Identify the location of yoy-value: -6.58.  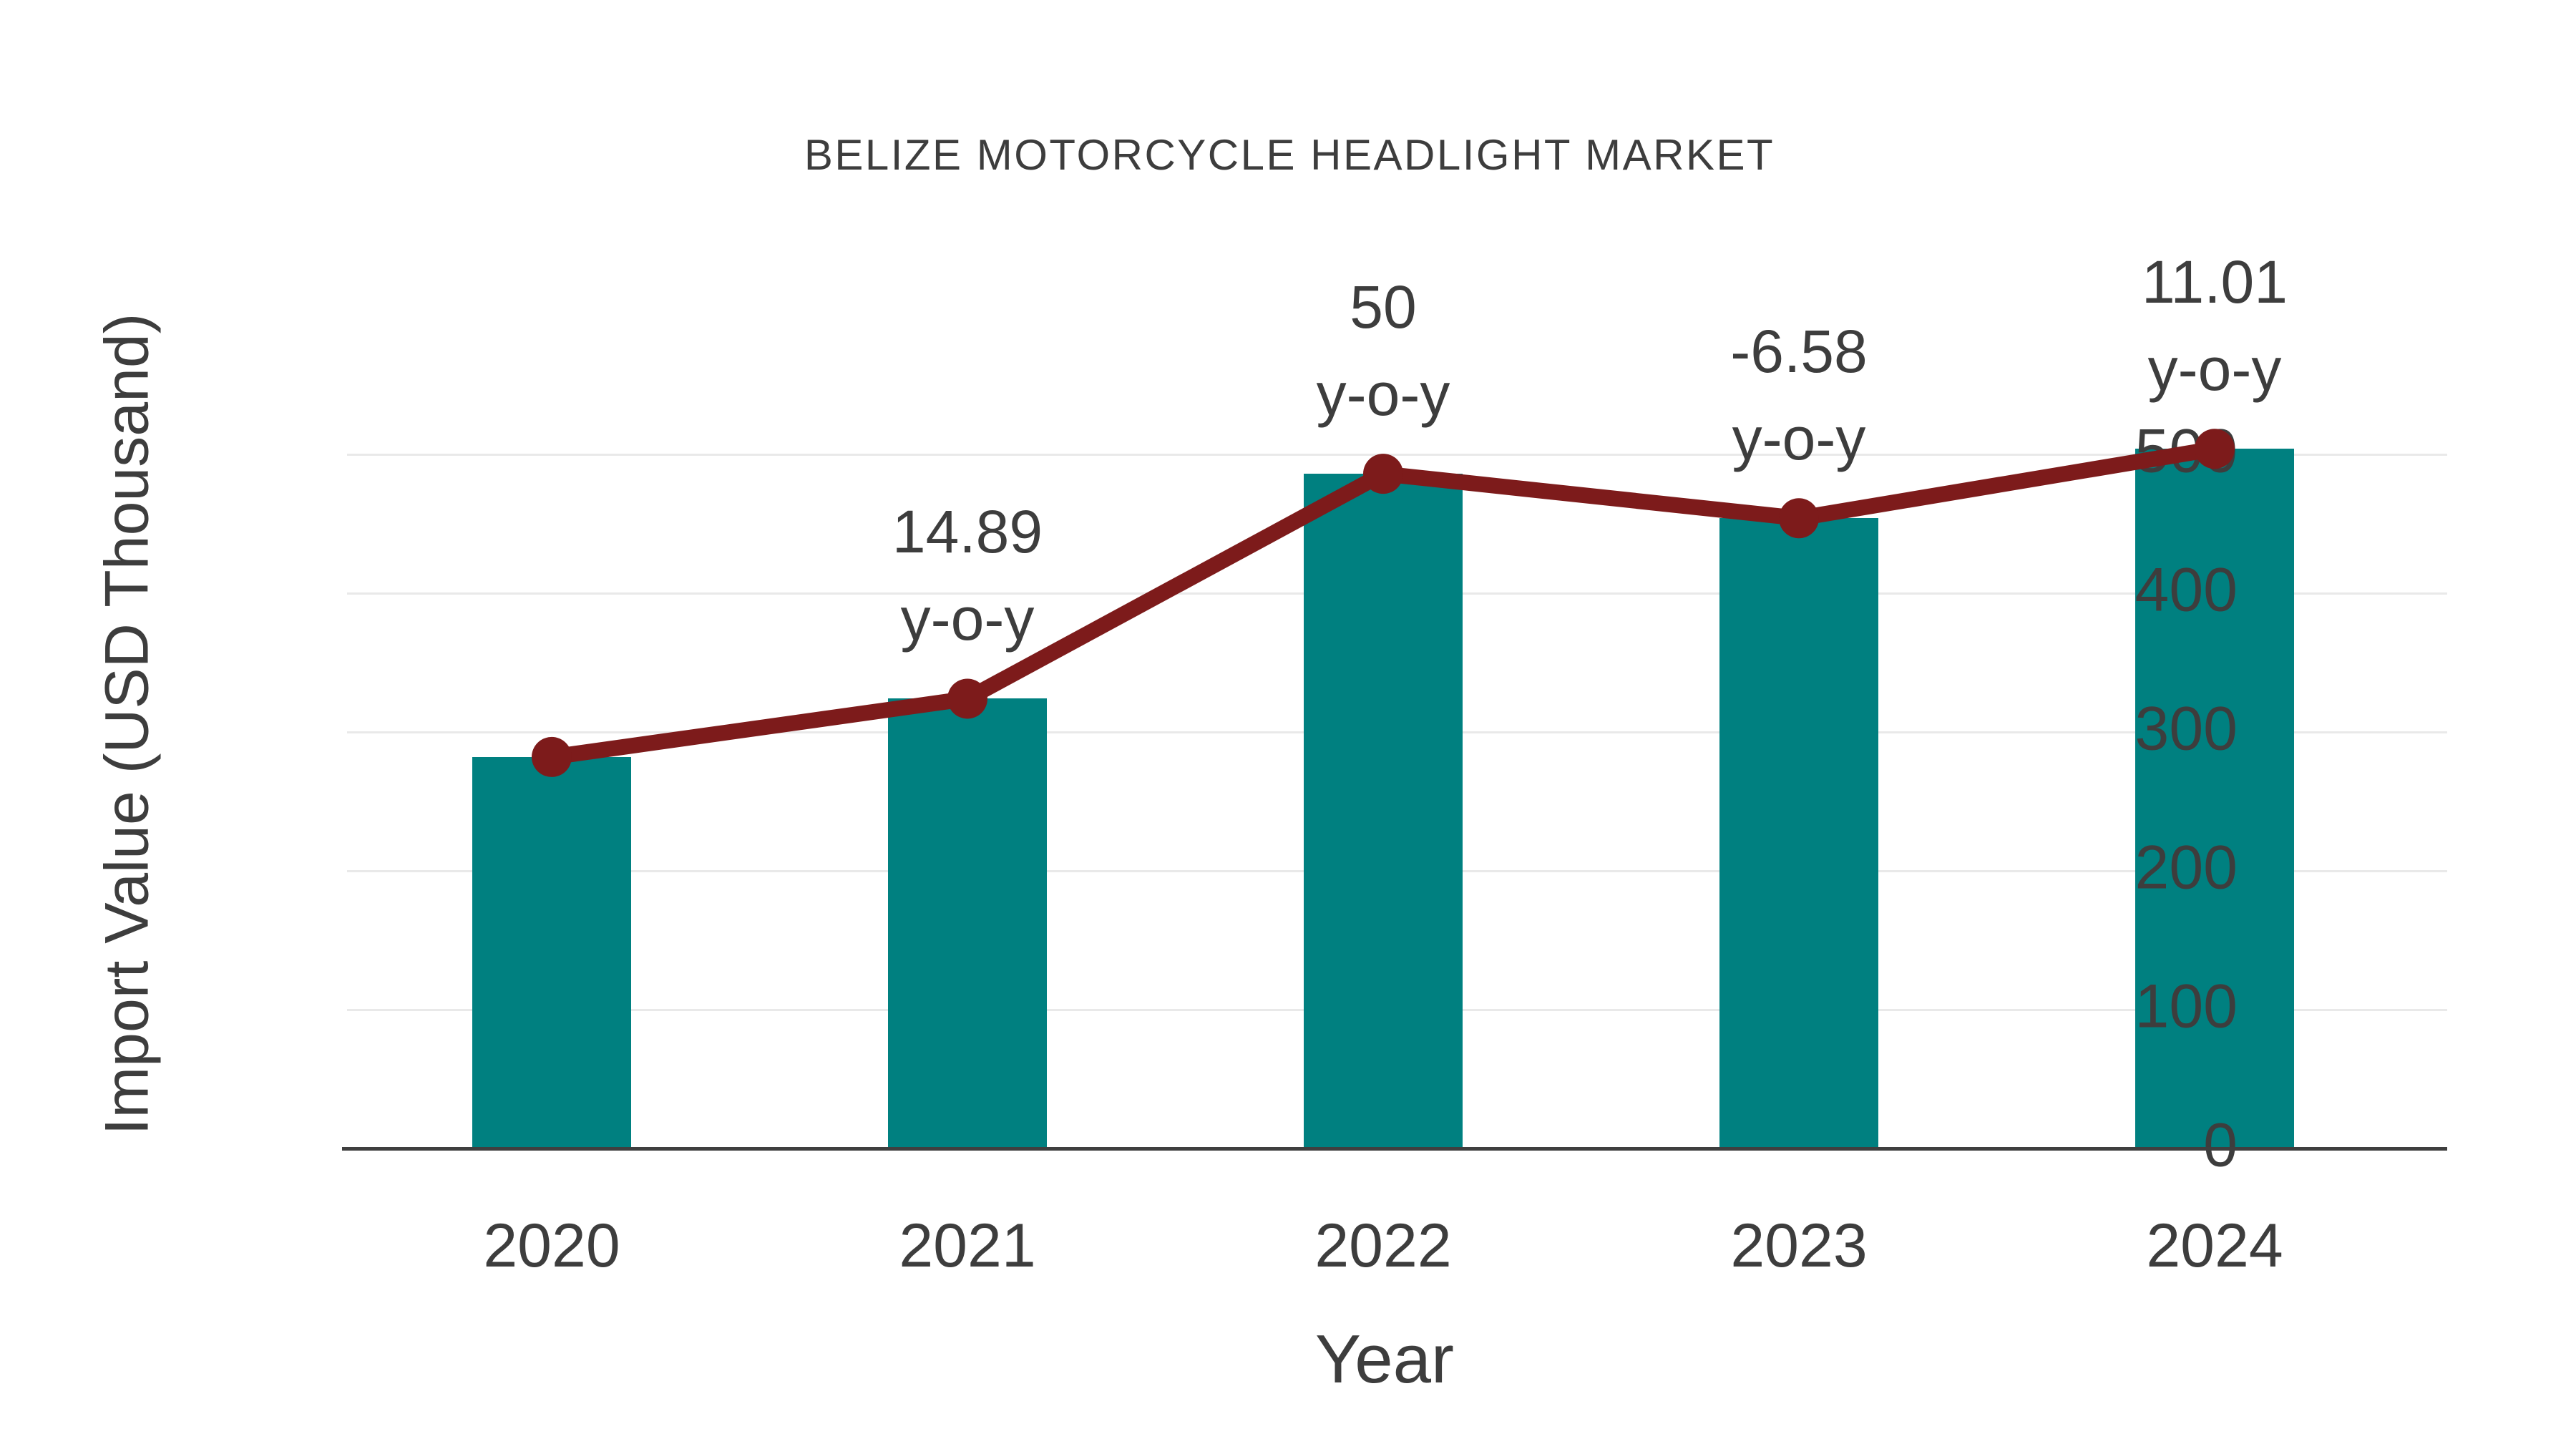
(1799, 352).